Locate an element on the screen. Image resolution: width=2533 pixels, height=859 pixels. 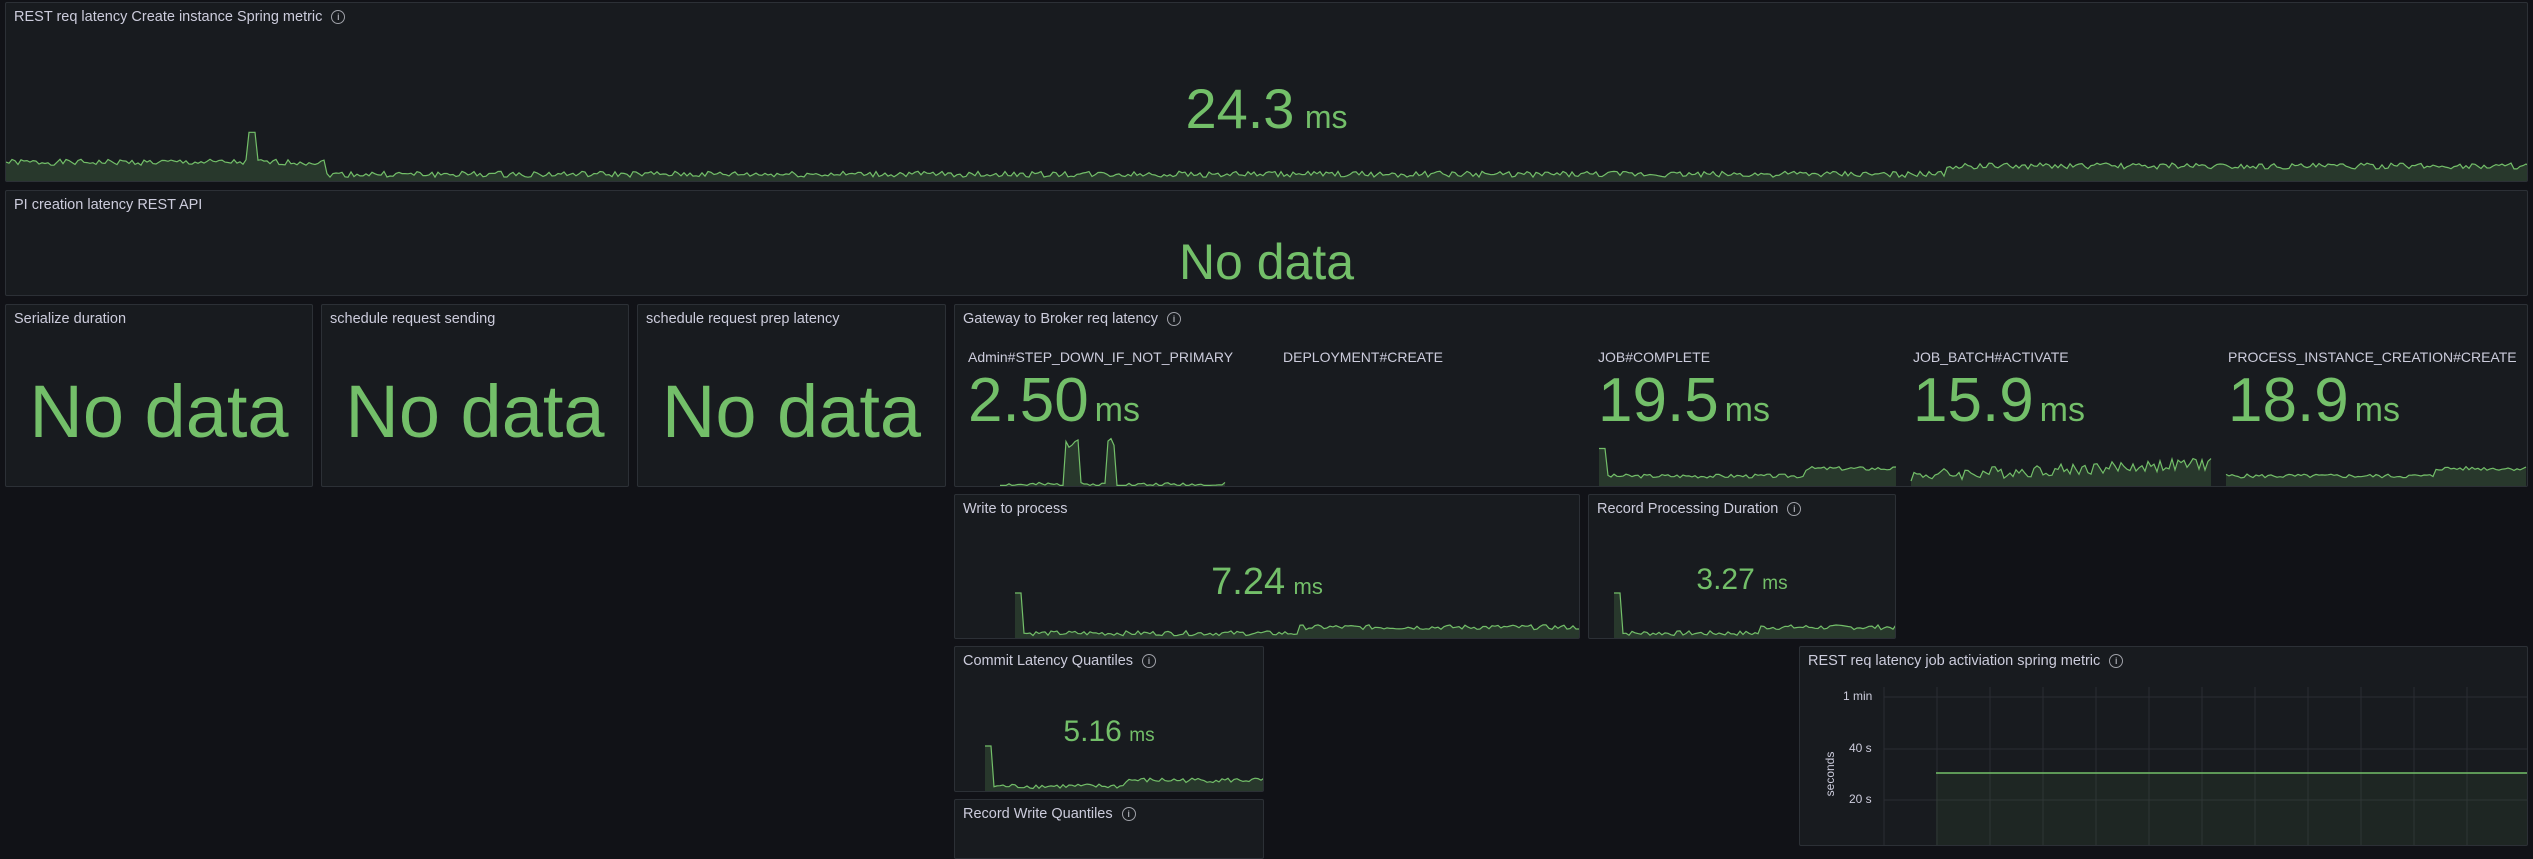
gateway-item-value: 15.9 ms is located at coordinates (1999, 400).